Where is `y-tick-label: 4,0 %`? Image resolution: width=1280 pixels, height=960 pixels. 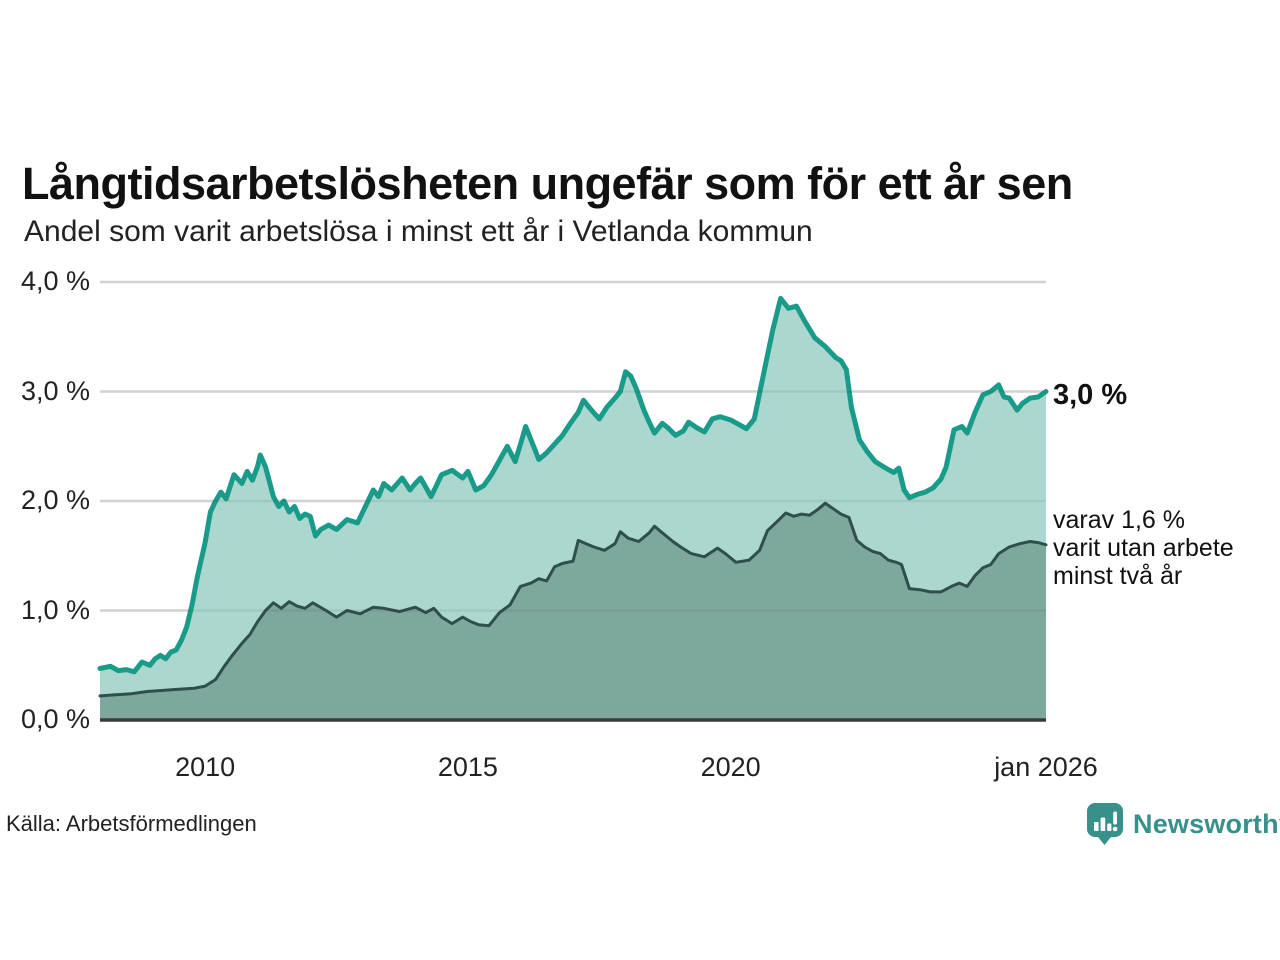 y-tick-label: 4,0 % is located at coordinates (55, 281).